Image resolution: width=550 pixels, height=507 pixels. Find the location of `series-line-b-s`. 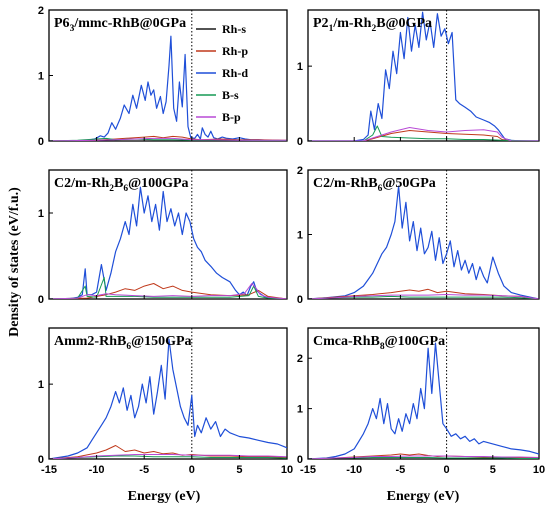

series-line-b-s is located at coordinates (423, 133).